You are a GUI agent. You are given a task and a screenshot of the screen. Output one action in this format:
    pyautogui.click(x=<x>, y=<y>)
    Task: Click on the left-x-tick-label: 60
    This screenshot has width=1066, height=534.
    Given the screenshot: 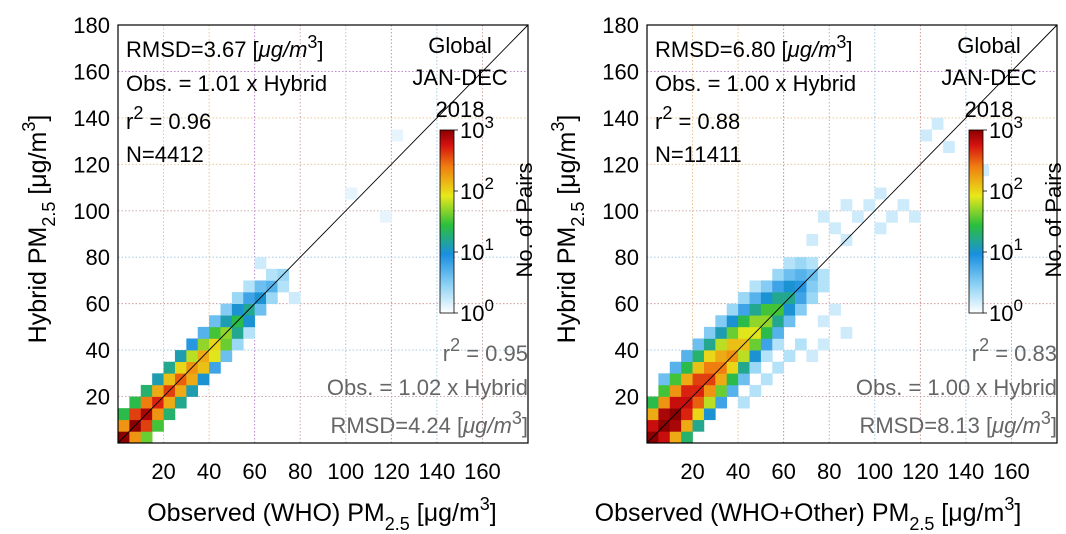 What is the action you would take?
    pyautogui.click(x=254, y=471)
    